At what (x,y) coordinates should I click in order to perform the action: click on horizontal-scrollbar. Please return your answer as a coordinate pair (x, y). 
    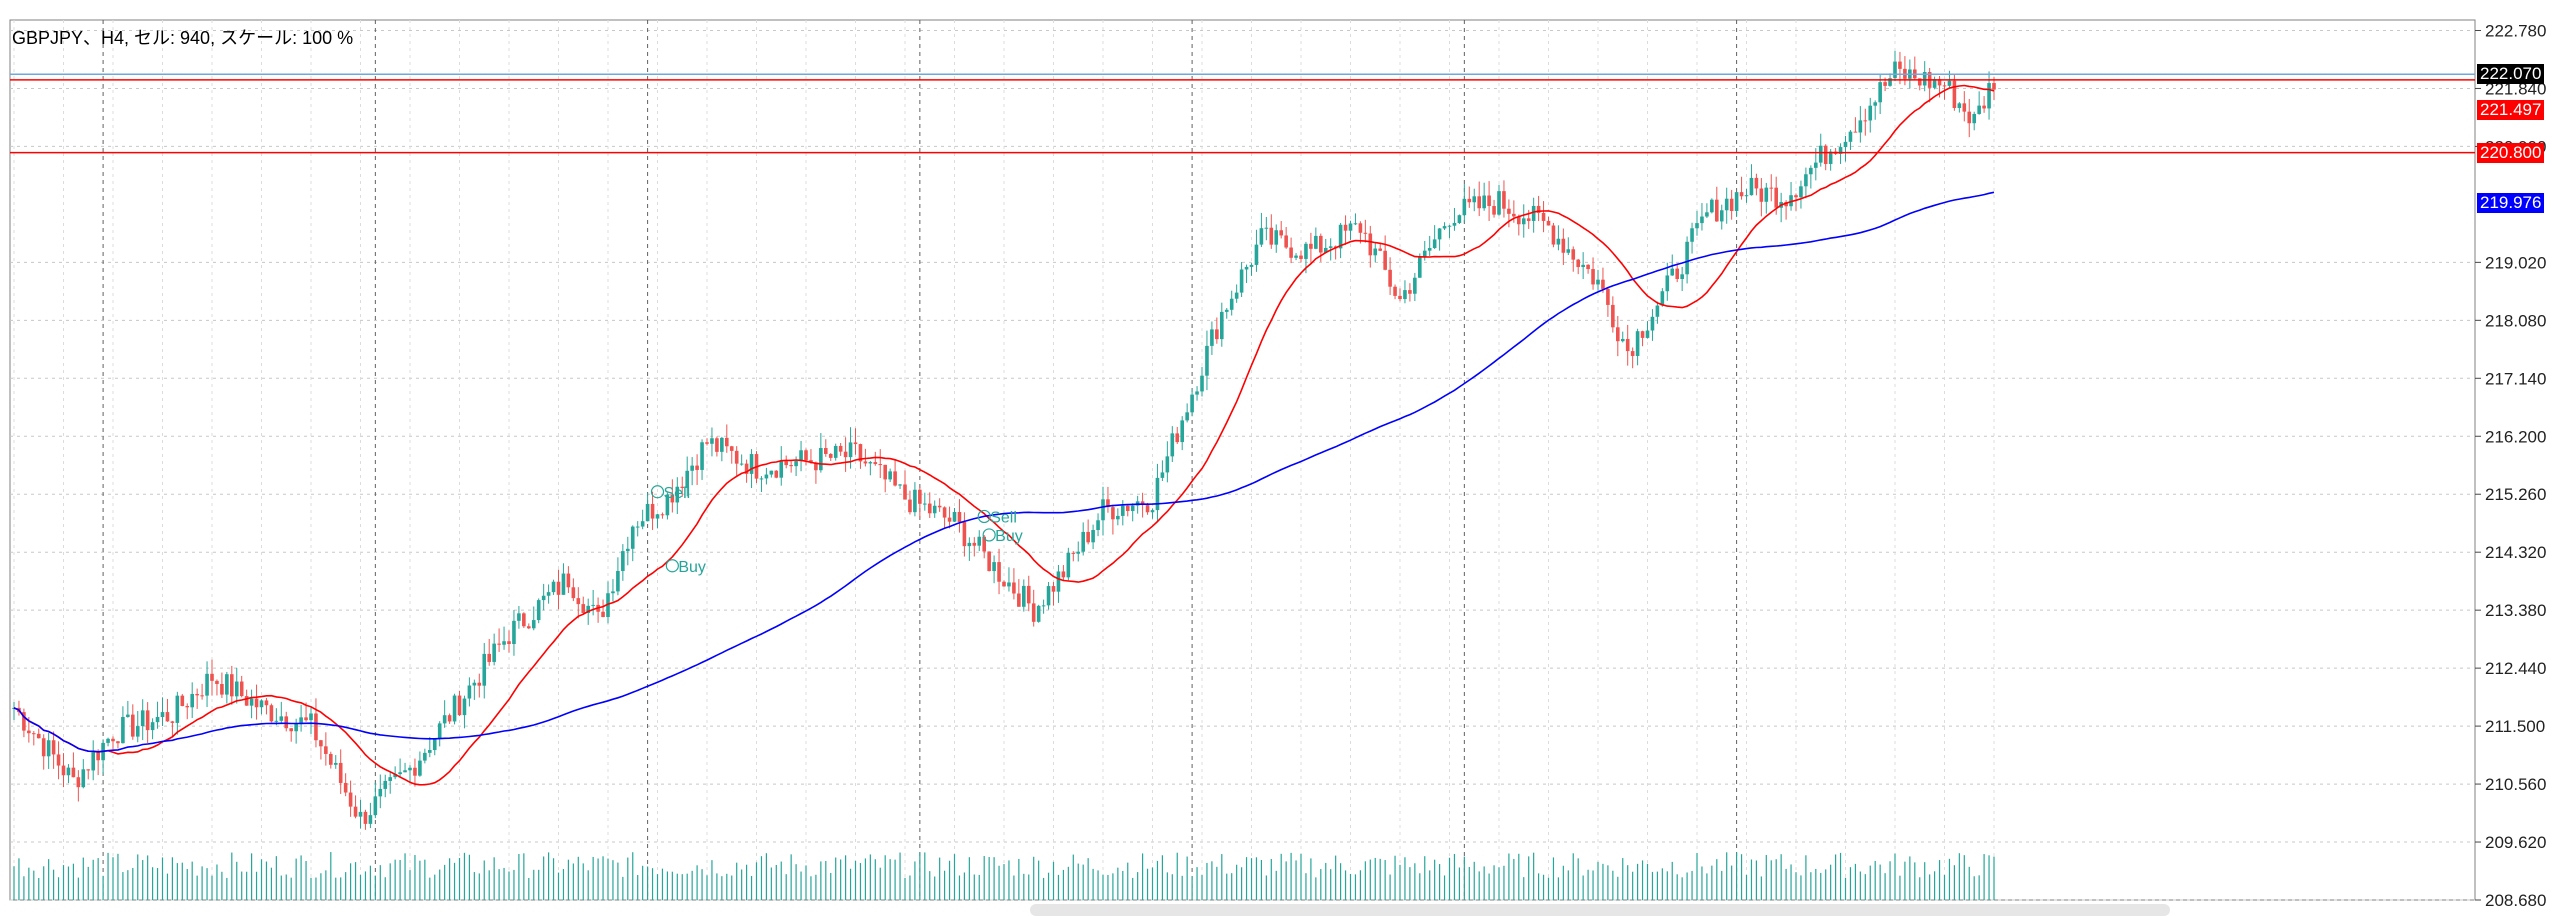
    Looking at the image, I should click on (1600, 910).